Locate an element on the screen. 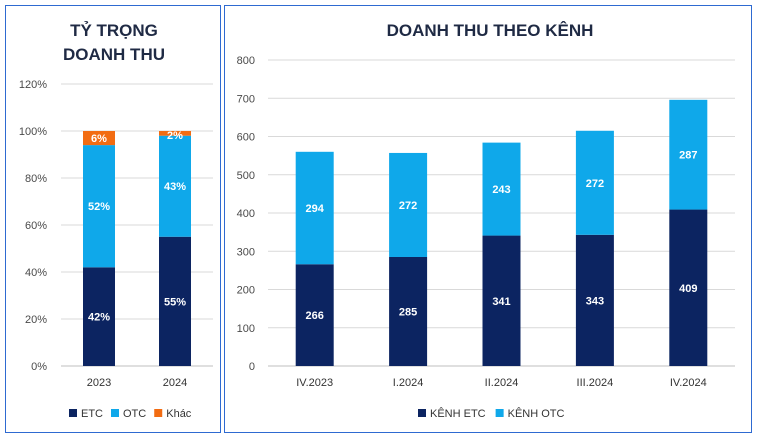  y-tick-label: 60% is located at coordinates (36, 226).